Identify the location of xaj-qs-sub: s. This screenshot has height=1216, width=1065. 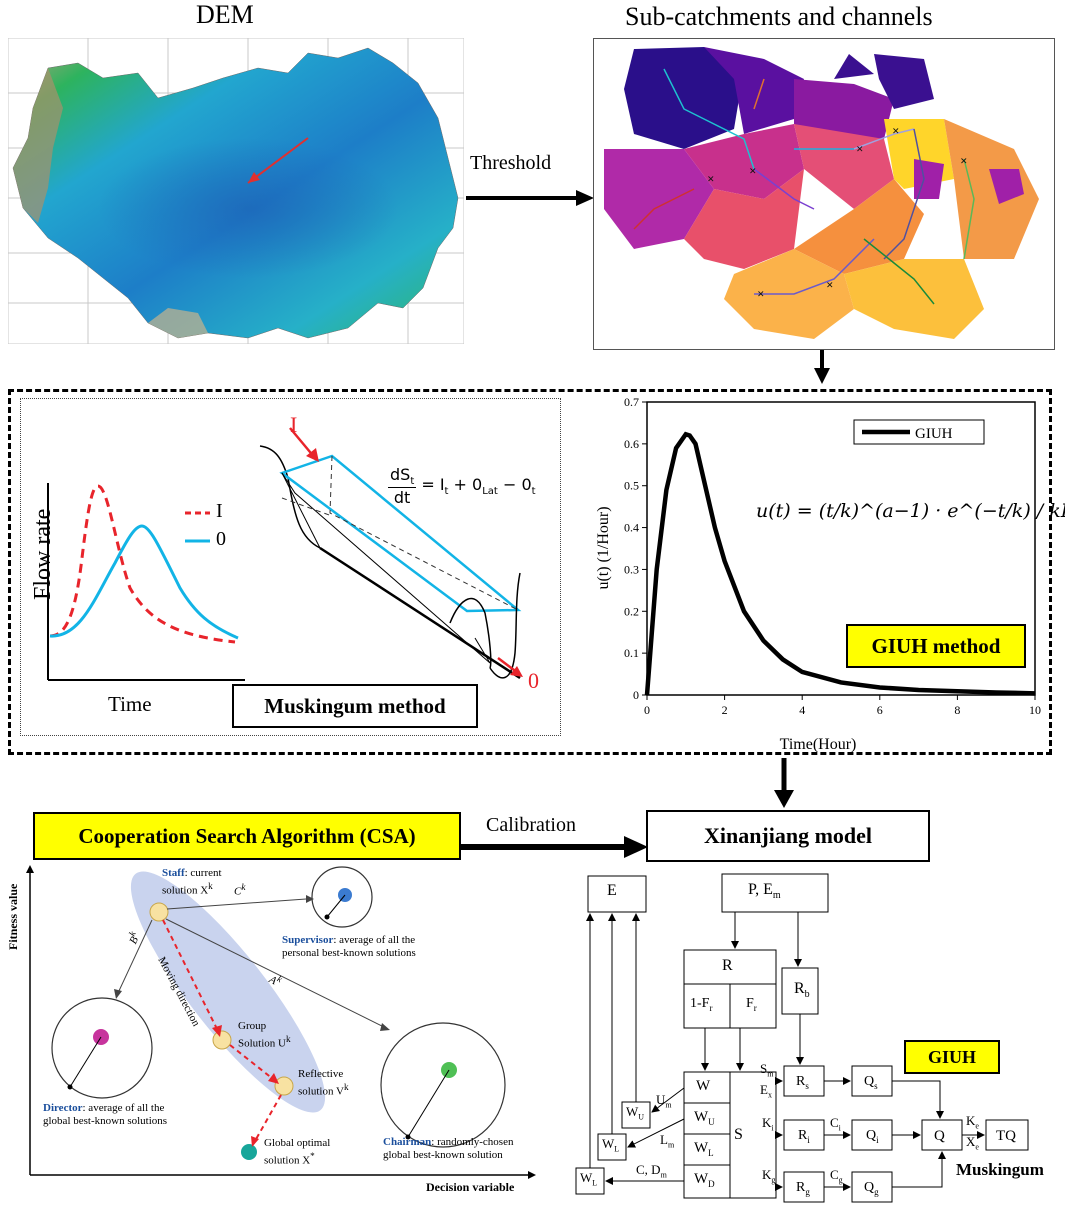
(876, 1085).